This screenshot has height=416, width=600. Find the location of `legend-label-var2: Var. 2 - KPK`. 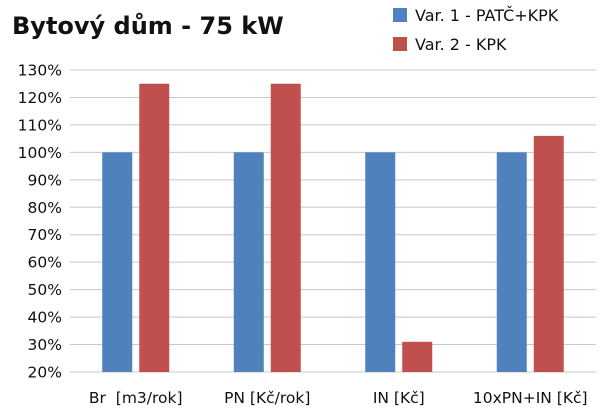

legend-label-var2: Var. 2 - KPK is located at coordinates (461, 44).